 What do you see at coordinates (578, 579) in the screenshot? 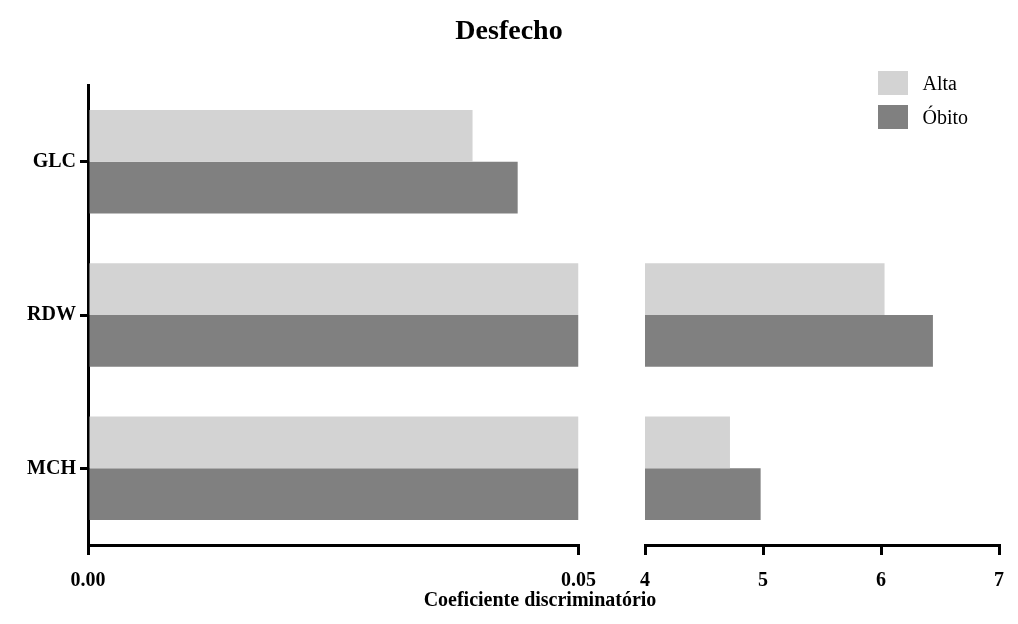
I see `x-tick-label: 0.05` at bounding box center [578, 579].